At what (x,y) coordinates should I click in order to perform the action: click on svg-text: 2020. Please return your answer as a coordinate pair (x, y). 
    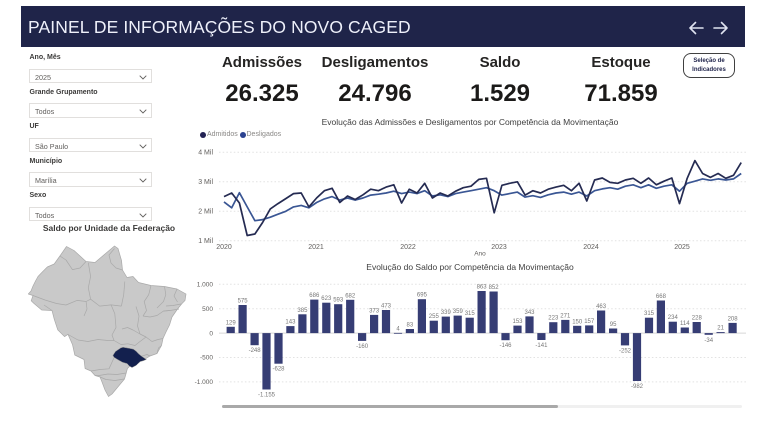
    Looking at the image, I should click on (224, 247).